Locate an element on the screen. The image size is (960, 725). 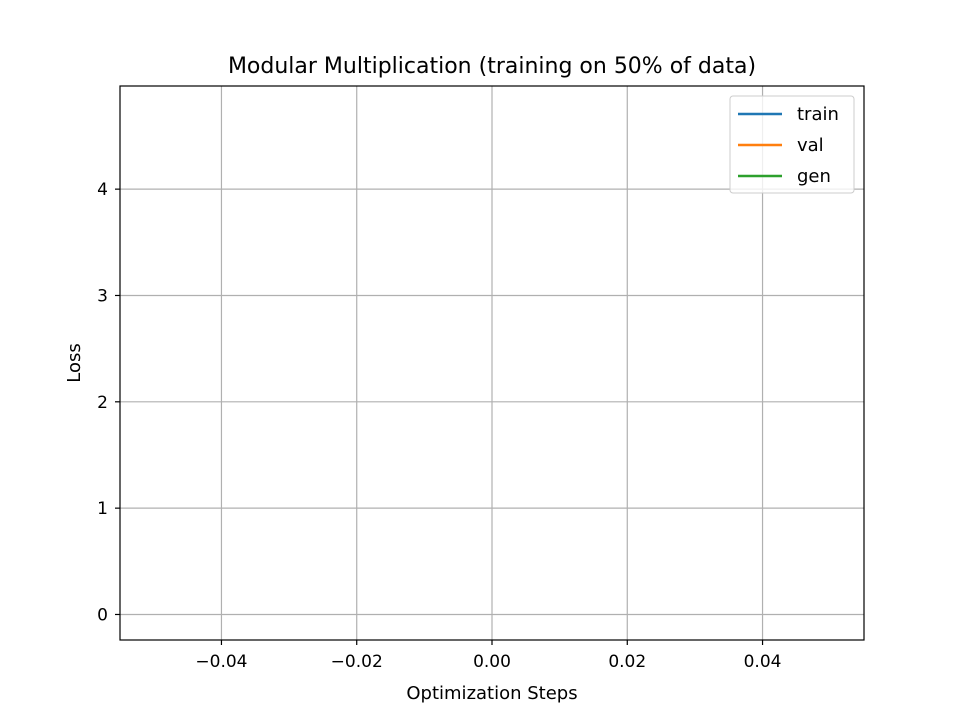
y-axis-label: Loss is located at coordinates (74, 362).